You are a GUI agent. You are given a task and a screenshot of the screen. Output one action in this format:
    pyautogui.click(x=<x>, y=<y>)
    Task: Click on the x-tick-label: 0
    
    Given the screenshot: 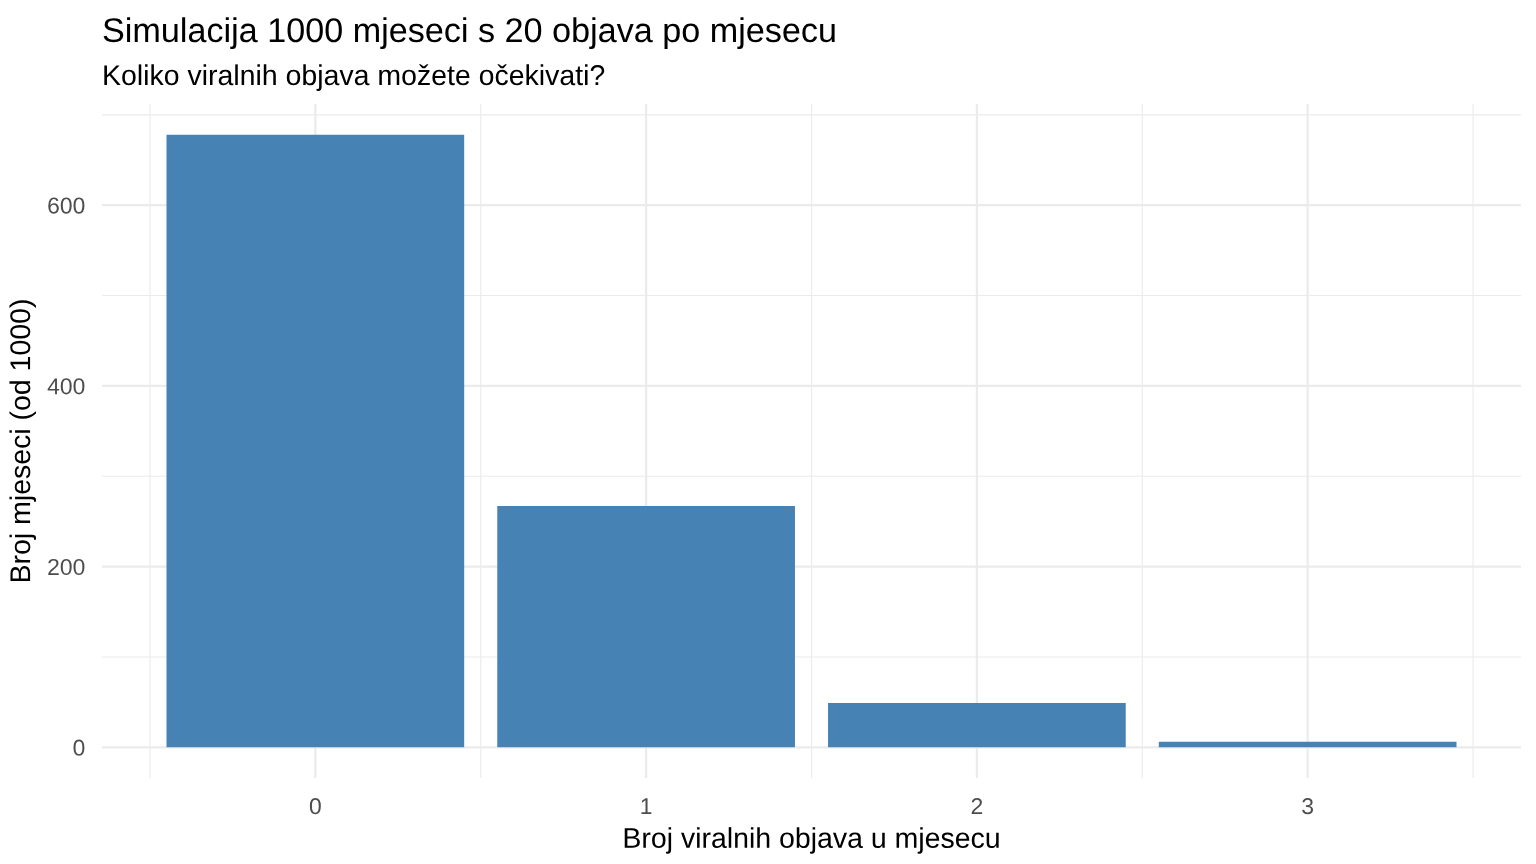 What is the action you would take?
    pyautogui.click(x=315, y=806)
    